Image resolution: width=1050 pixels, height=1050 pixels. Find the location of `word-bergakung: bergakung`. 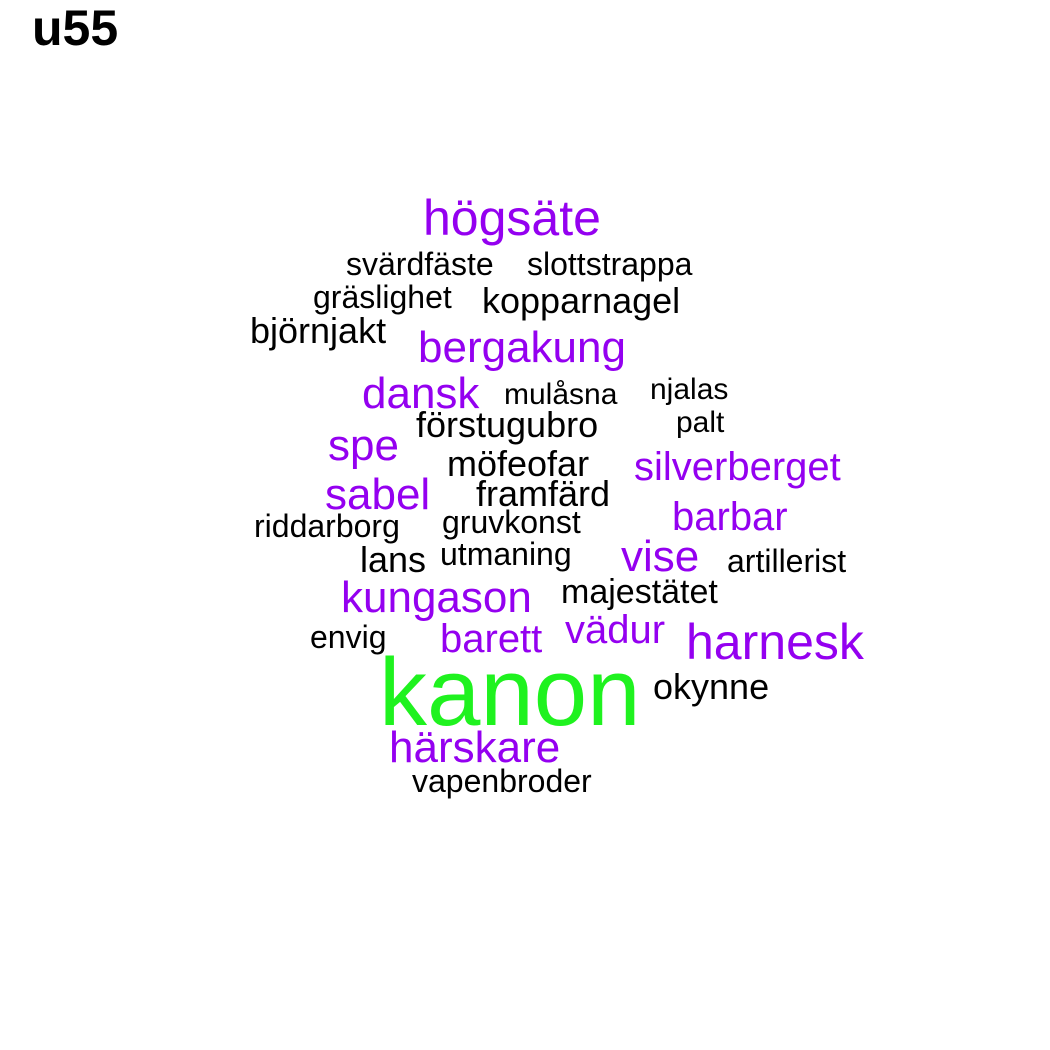

word-bergakung: bergakung is located at coordinates (522, 347).